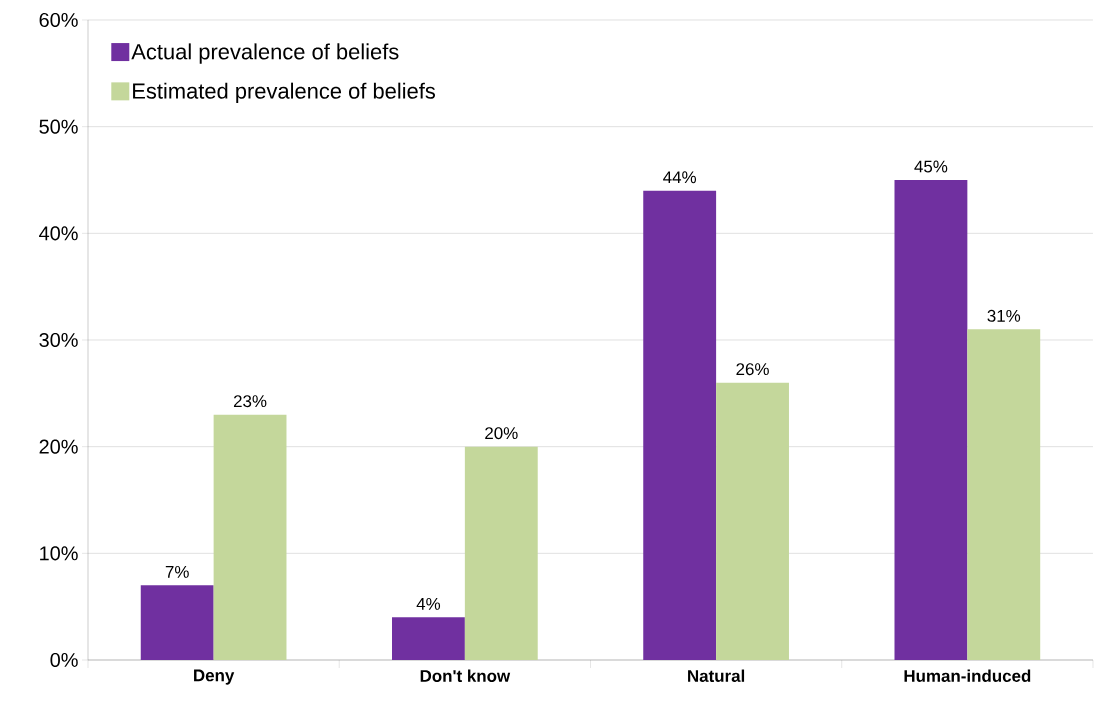 This screenshot has width=1096, height=704. Describe the element at coordinates (931, 166) in the screenshot. I see `data-label: 45%` at that location.